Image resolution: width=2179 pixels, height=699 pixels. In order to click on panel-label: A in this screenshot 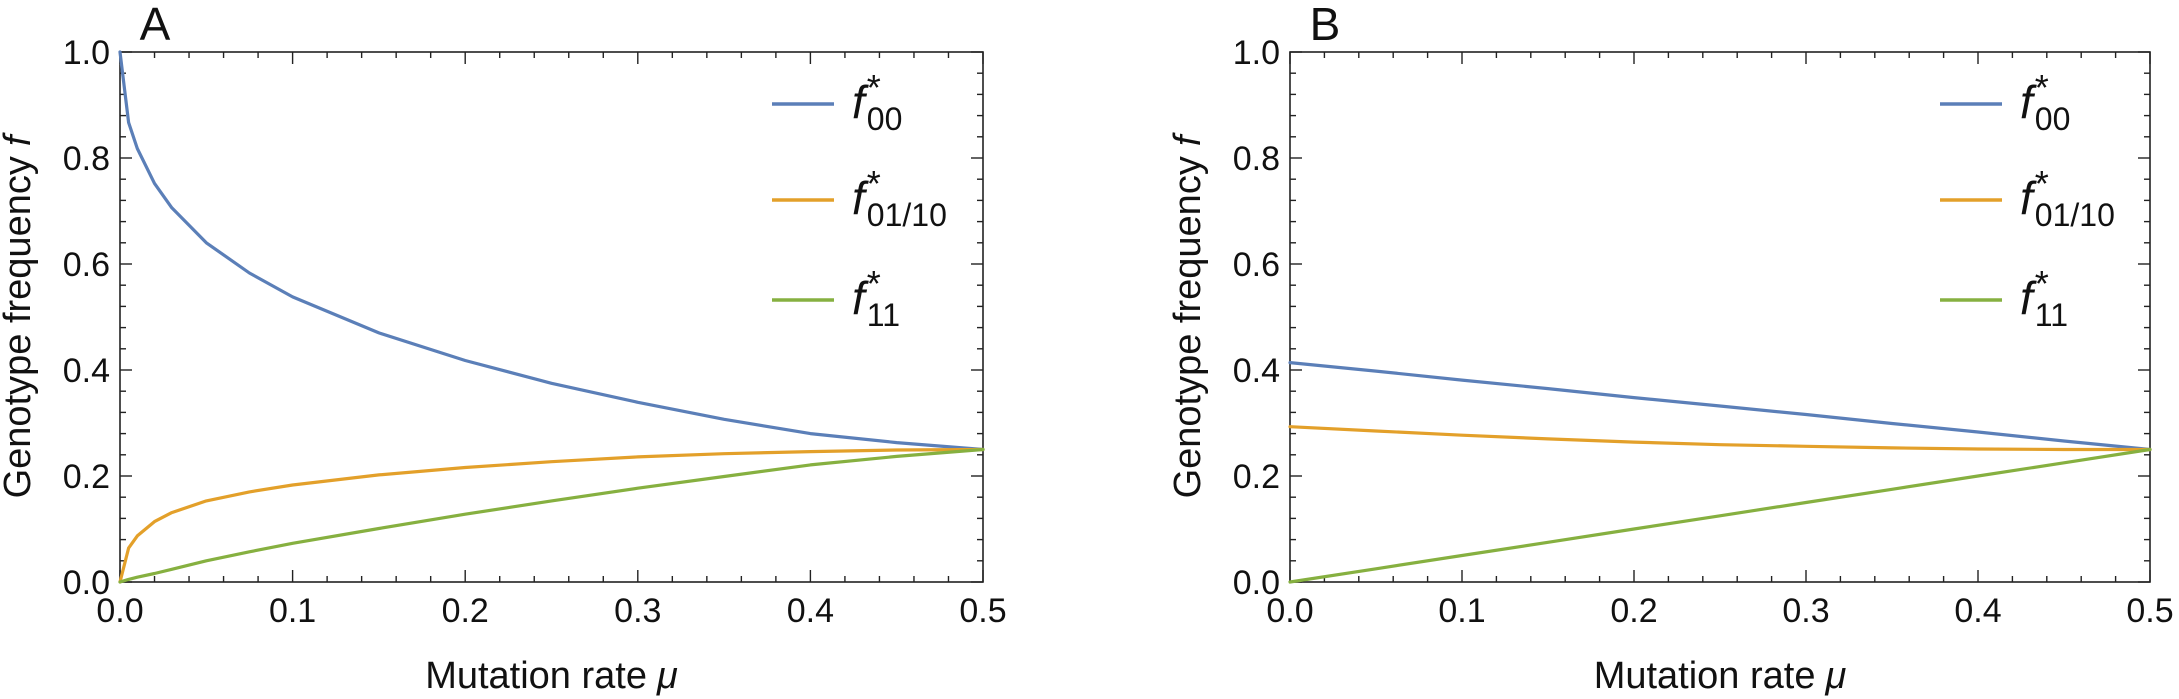, I will do `click(155, 25)`.